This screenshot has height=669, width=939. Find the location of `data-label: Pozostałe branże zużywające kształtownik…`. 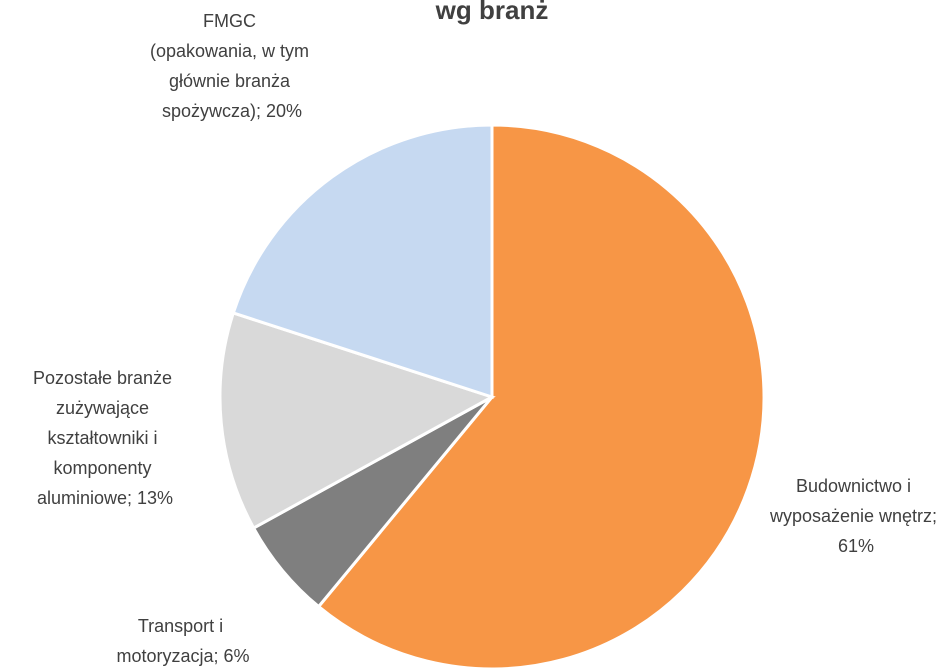

data-label: Pozostałe branże zużywające kształtownik… is located at coordinates (105, 438).